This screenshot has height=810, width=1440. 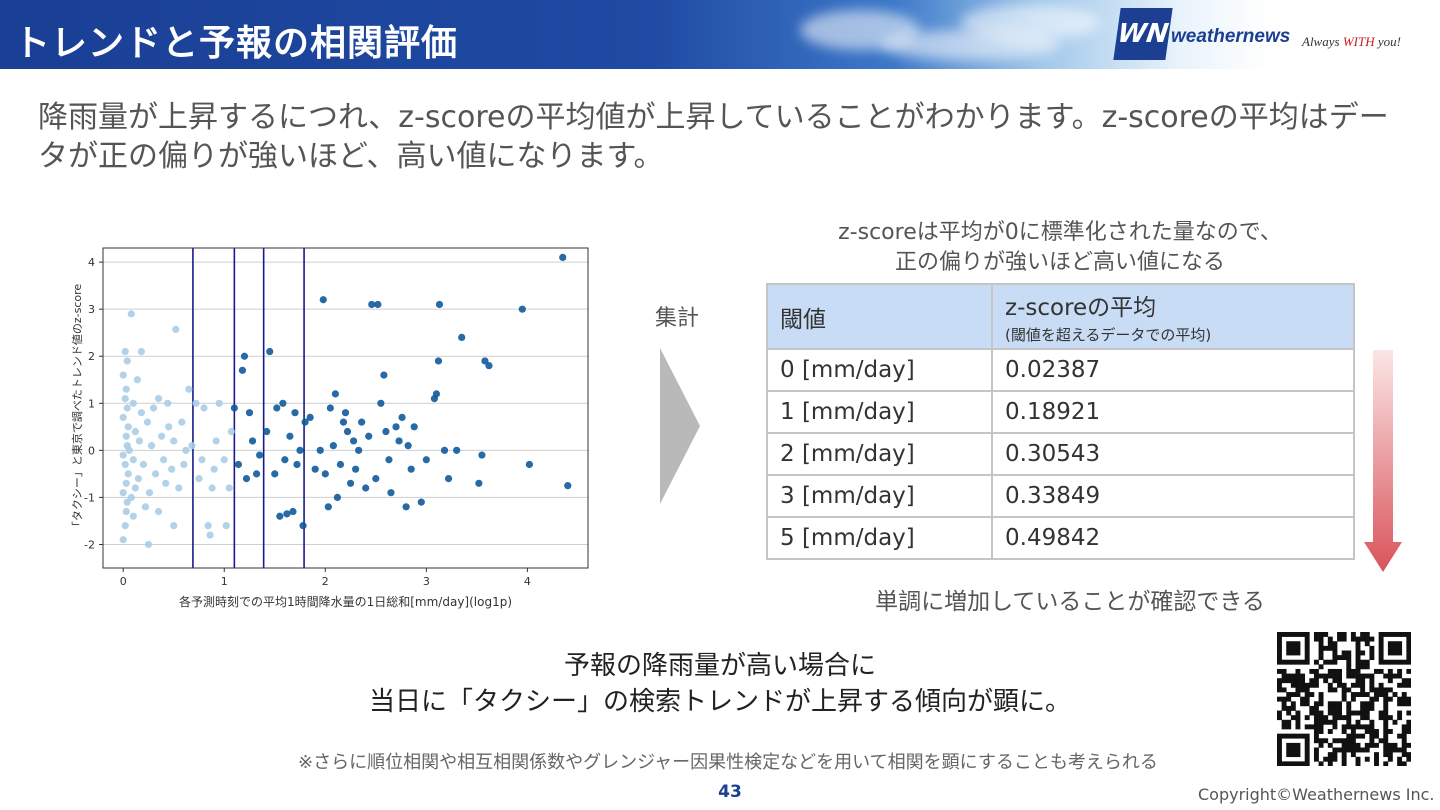 I want to click on summary-label: 集計, so click(x=677, y=318).